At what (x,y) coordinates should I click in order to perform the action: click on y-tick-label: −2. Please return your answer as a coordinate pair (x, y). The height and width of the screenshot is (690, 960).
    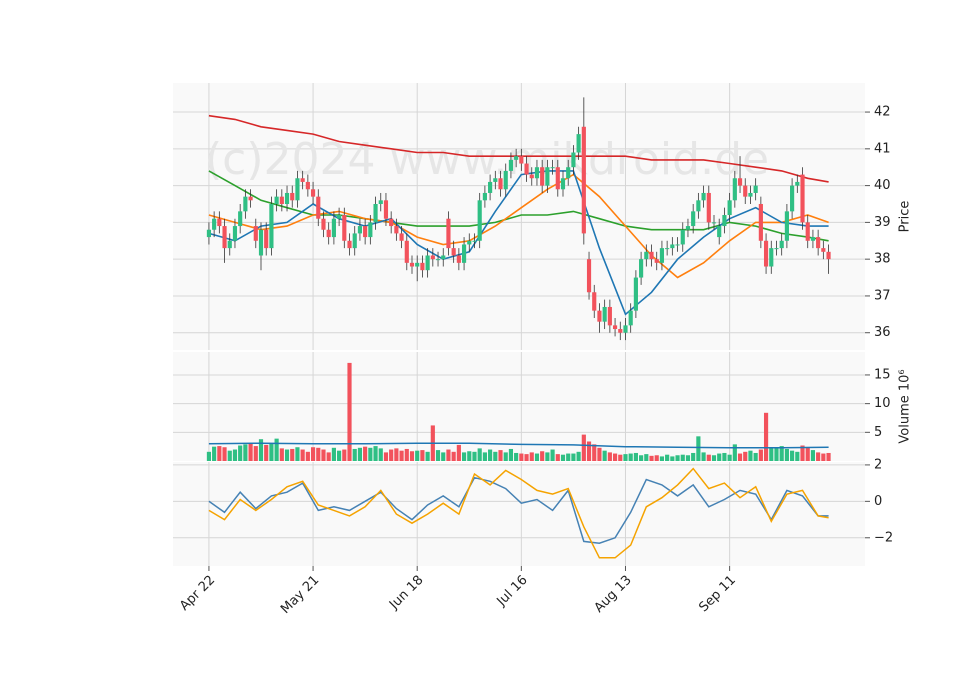
    Looking at the image, I should click on (883, 537).